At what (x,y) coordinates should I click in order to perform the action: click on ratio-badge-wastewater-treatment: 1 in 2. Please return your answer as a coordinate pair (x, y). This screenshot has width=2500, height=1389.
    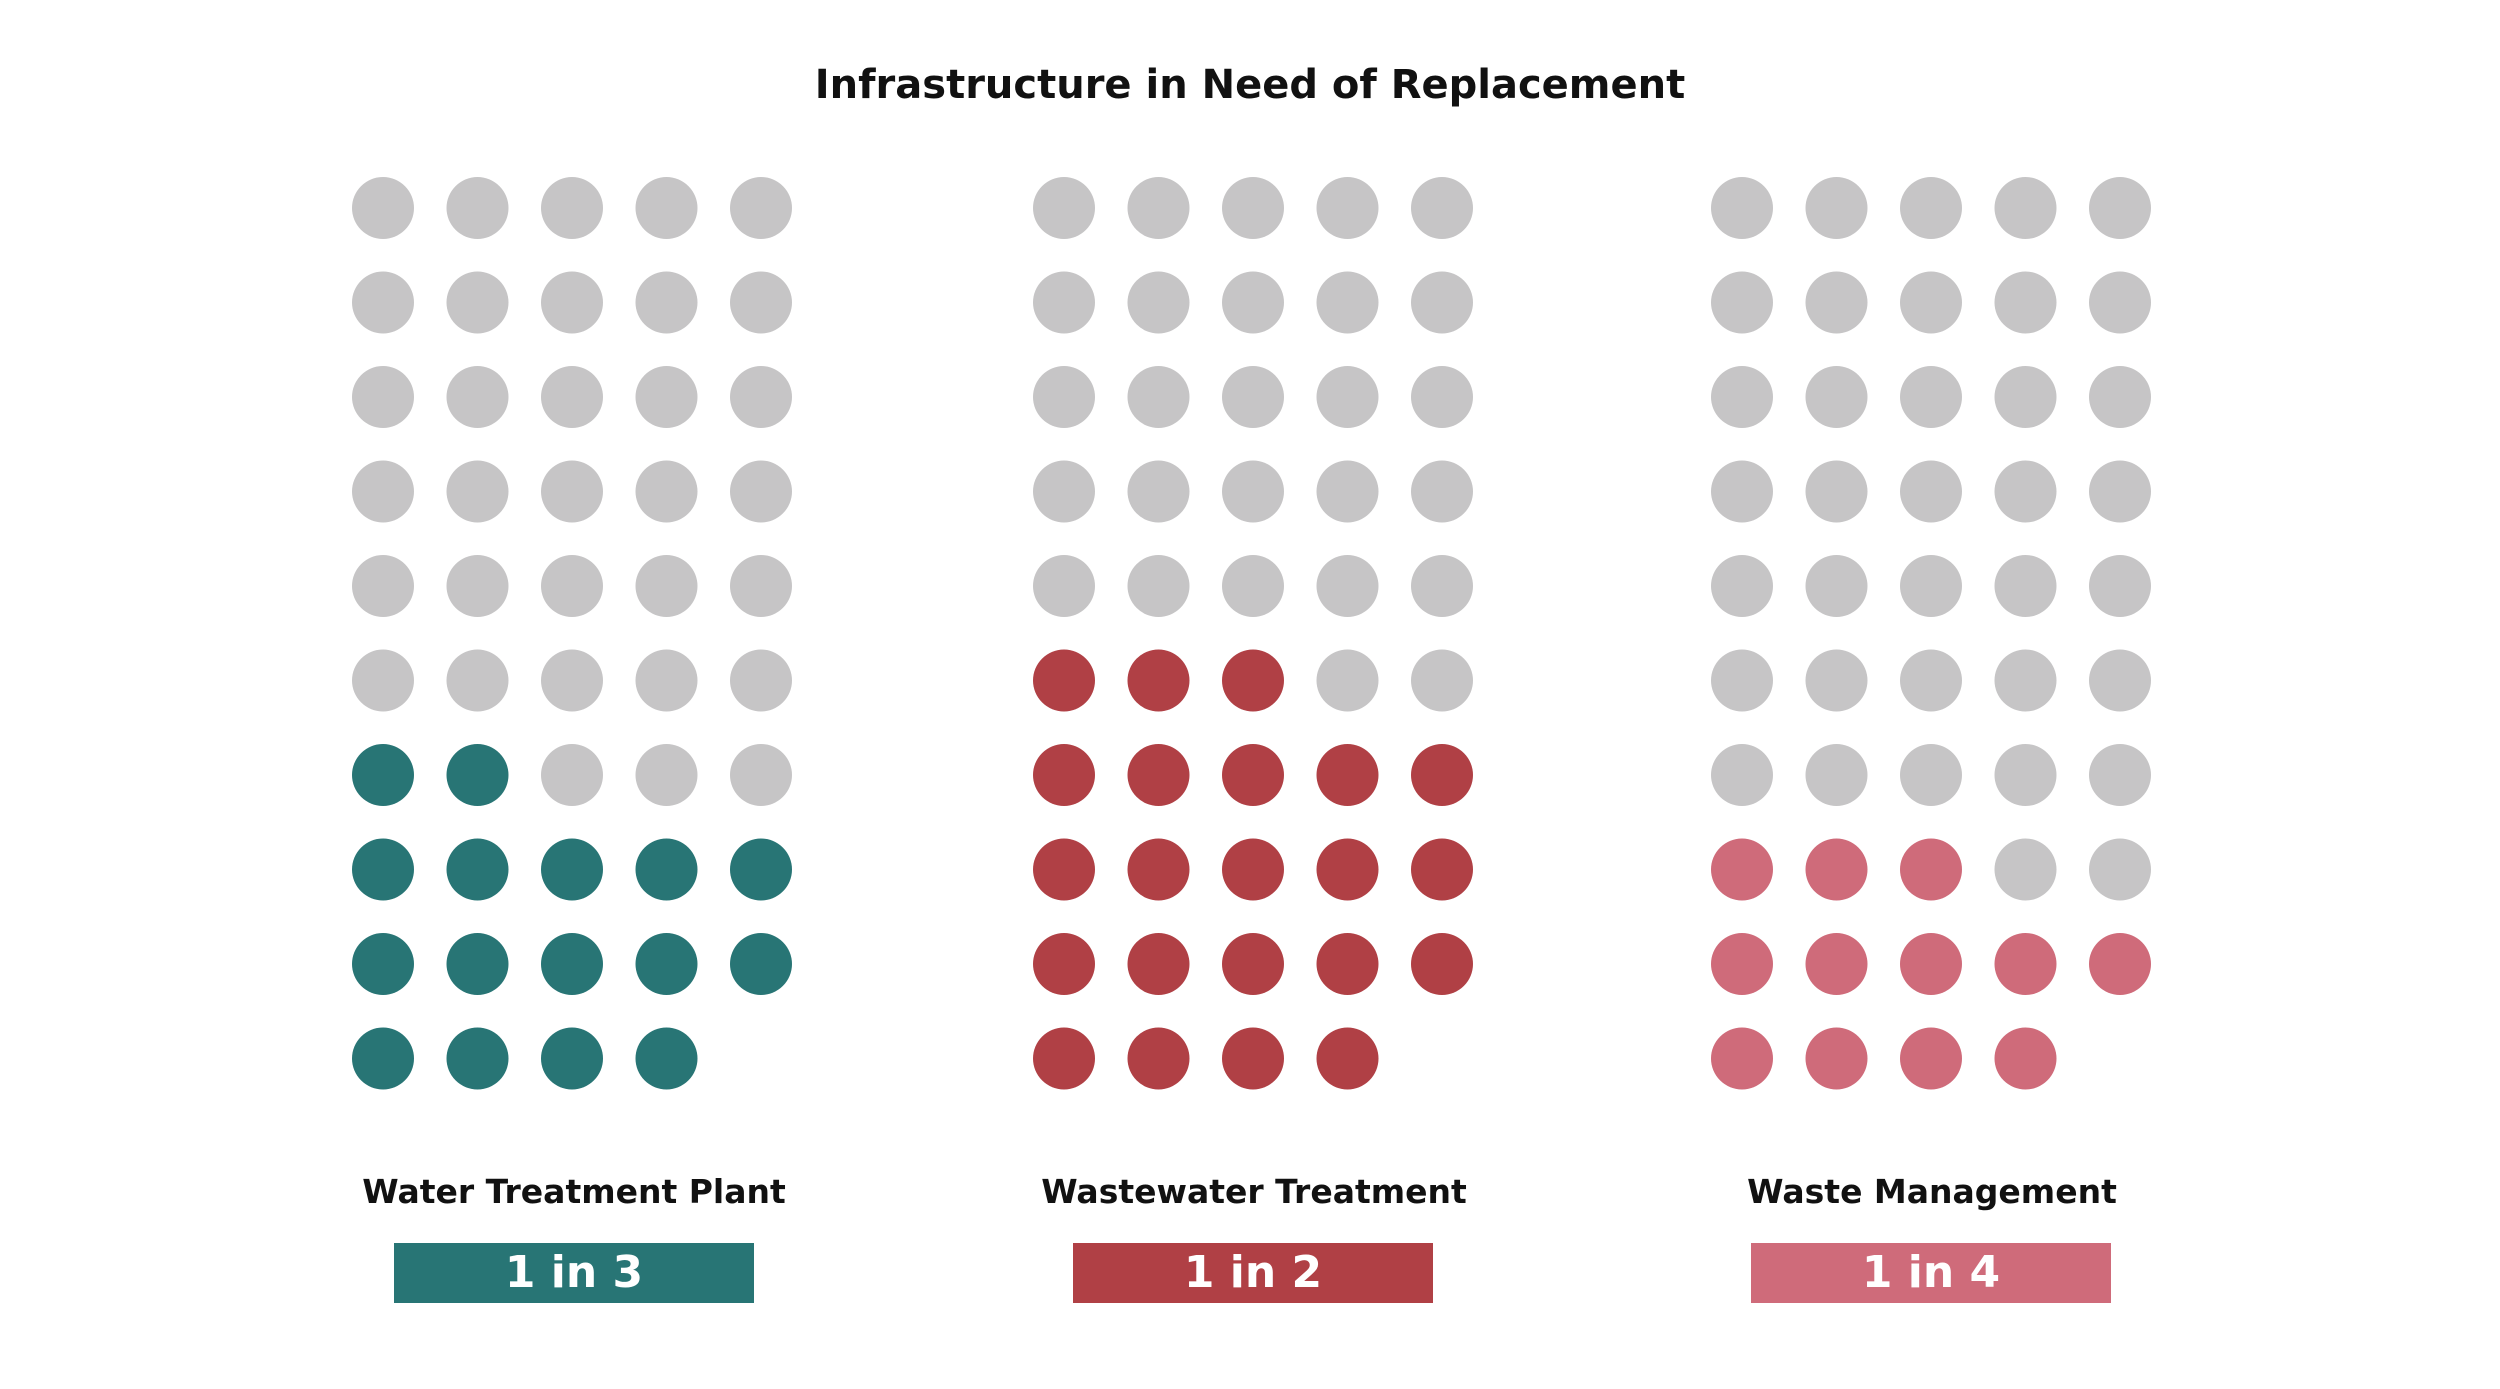
    Looking at the image, I should click on (1253, 1273).